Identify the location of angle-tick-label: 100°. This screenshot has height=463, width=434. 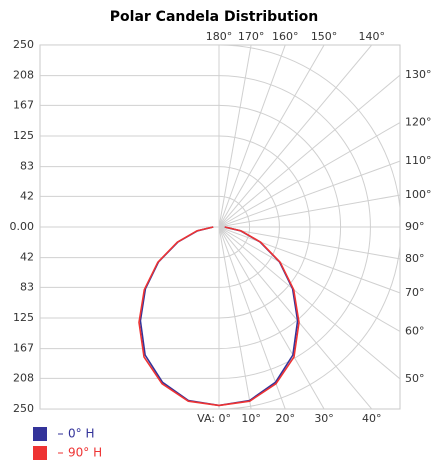
(418, 194).